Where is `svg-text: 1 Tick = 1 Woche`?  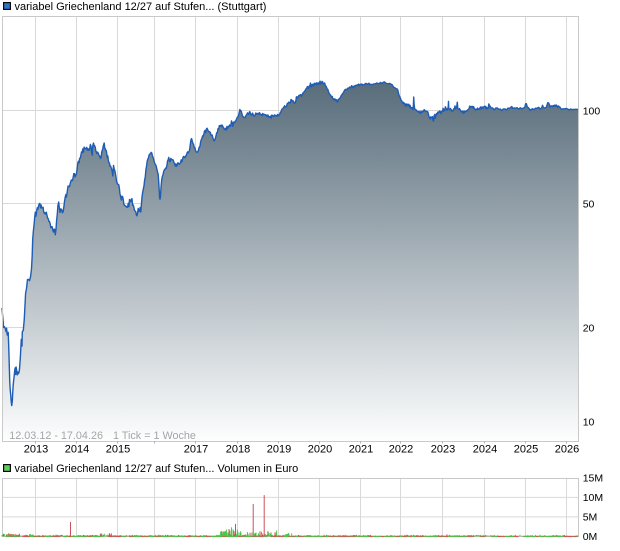 svg-text: 1 Tick = 1 Woche is located at coordinates (154, 436).